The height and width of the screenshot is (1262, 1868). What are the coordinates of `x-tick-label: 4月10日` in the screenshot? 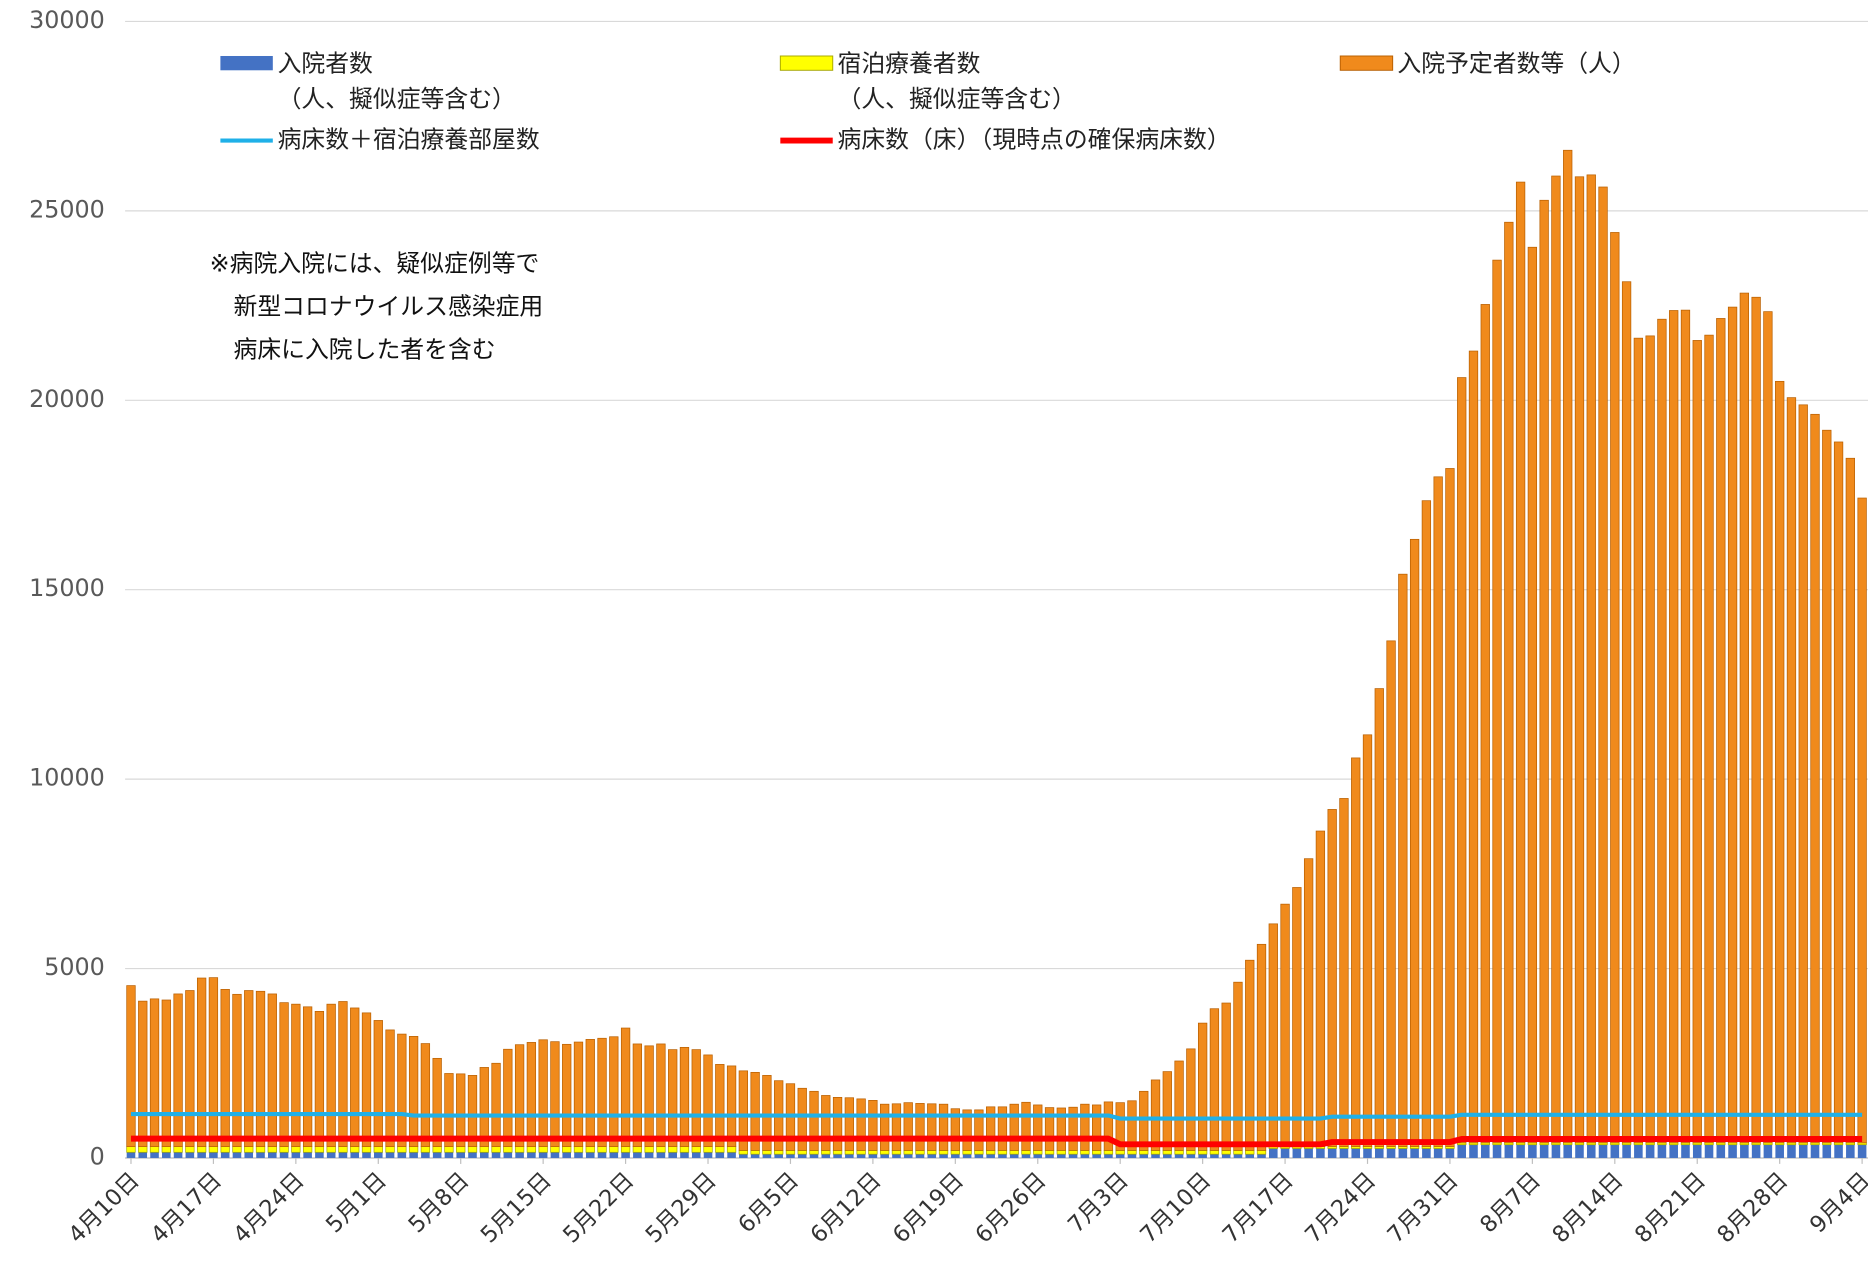 It's located at (104, 1207).